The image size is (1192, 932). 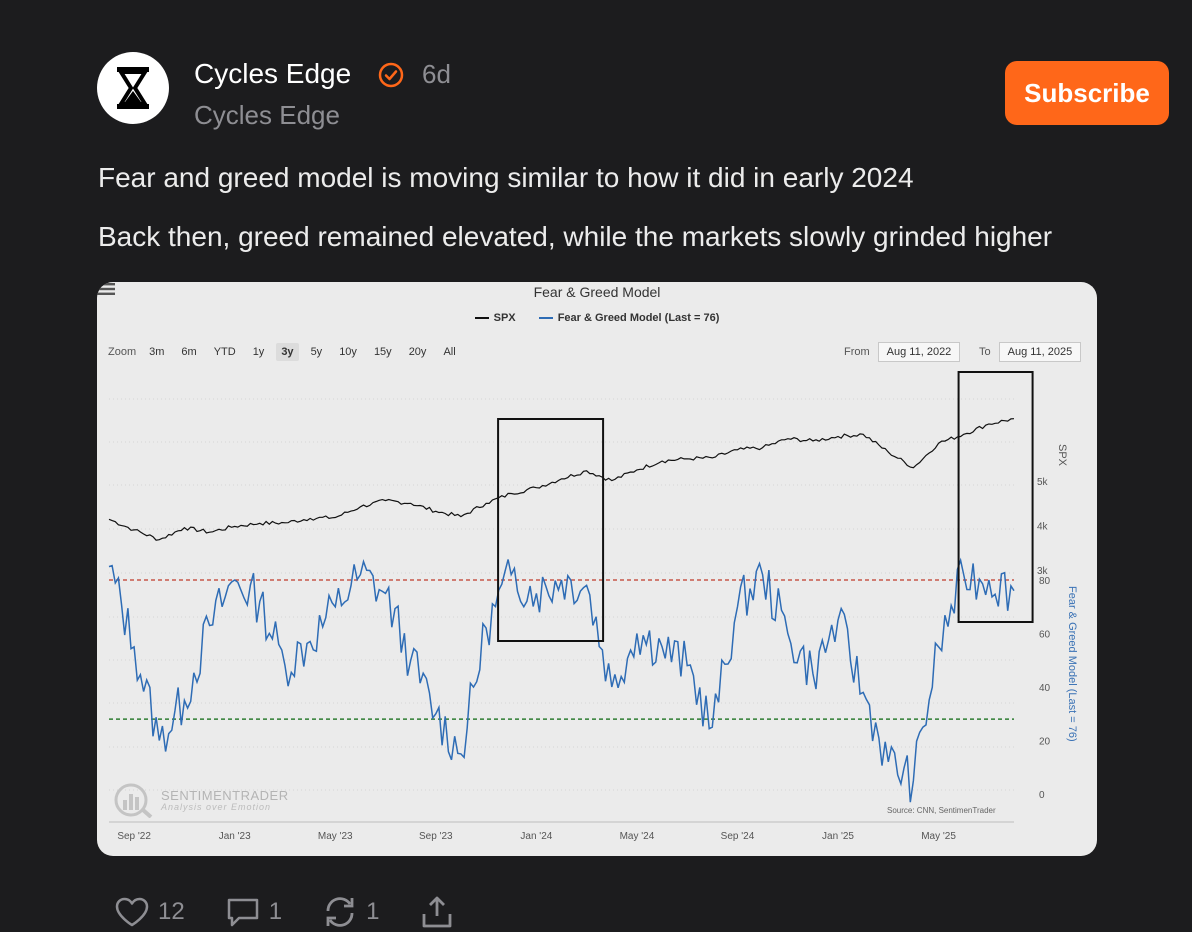 What do you see at coordinates (1087, 93) in the screenshot?
I see `subscribe-button: Subscribe` at bounding box center [1087, 93].